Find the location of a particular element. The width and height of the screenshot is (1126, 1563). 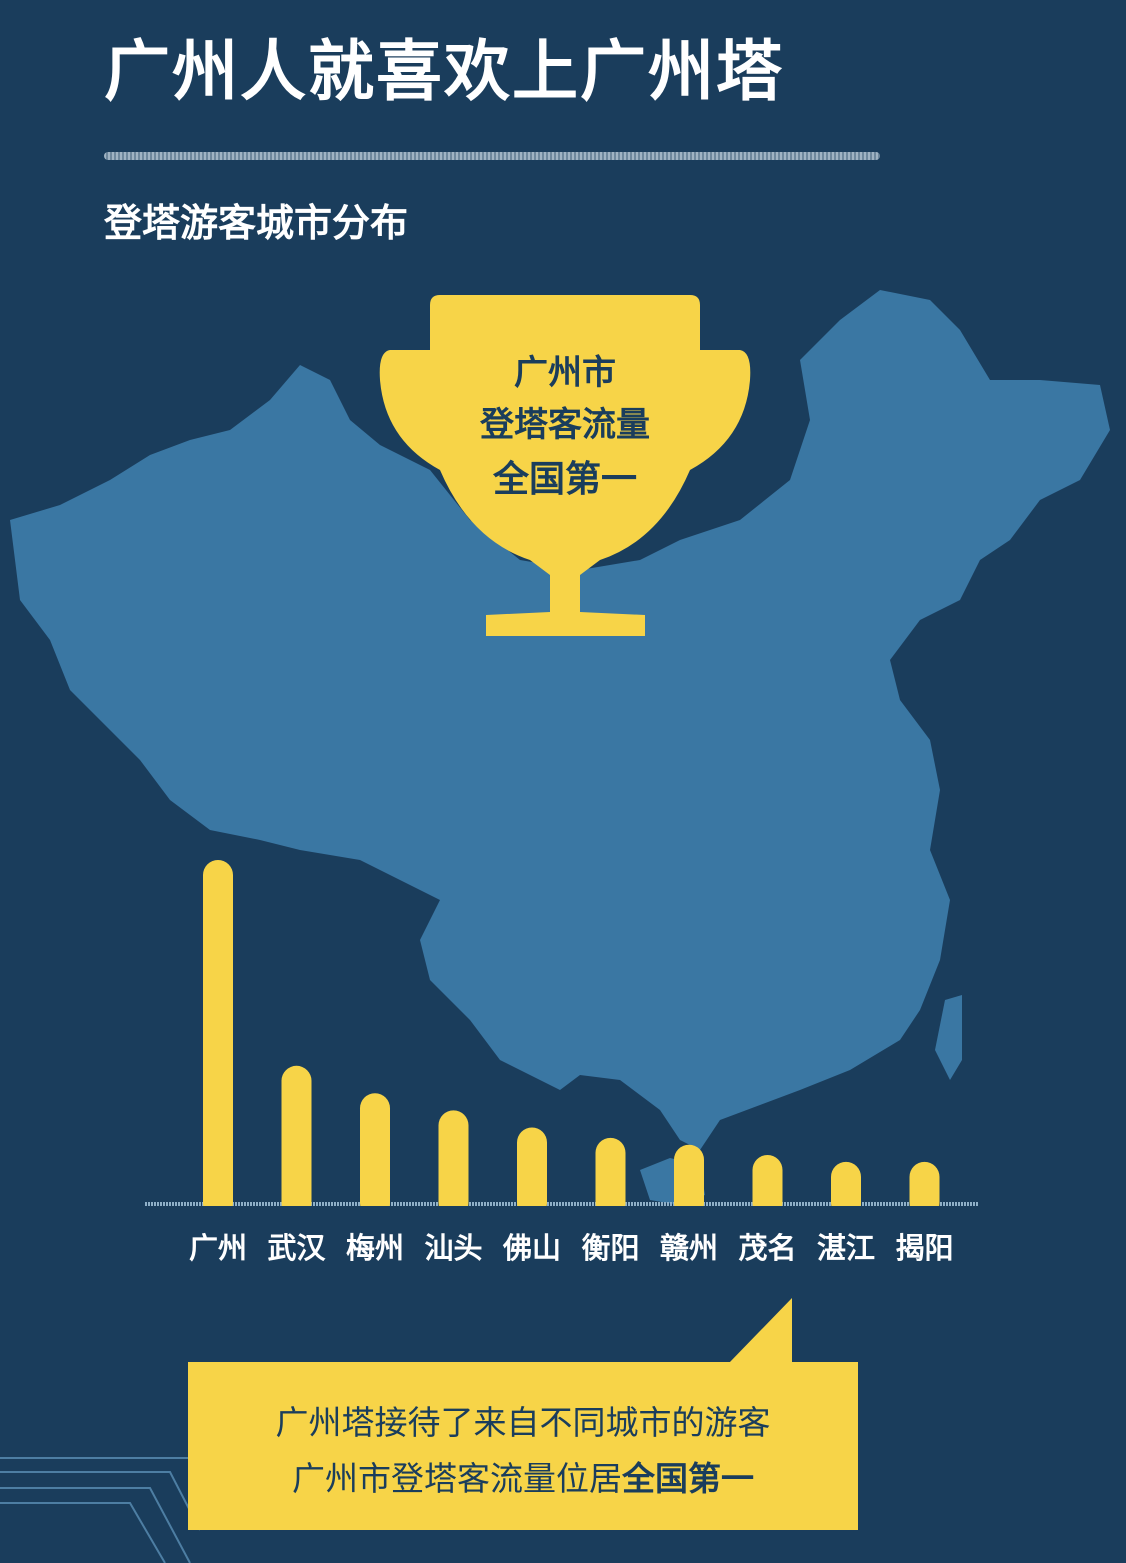

category-label: 赣州 is located at coordinates (688, 1248).